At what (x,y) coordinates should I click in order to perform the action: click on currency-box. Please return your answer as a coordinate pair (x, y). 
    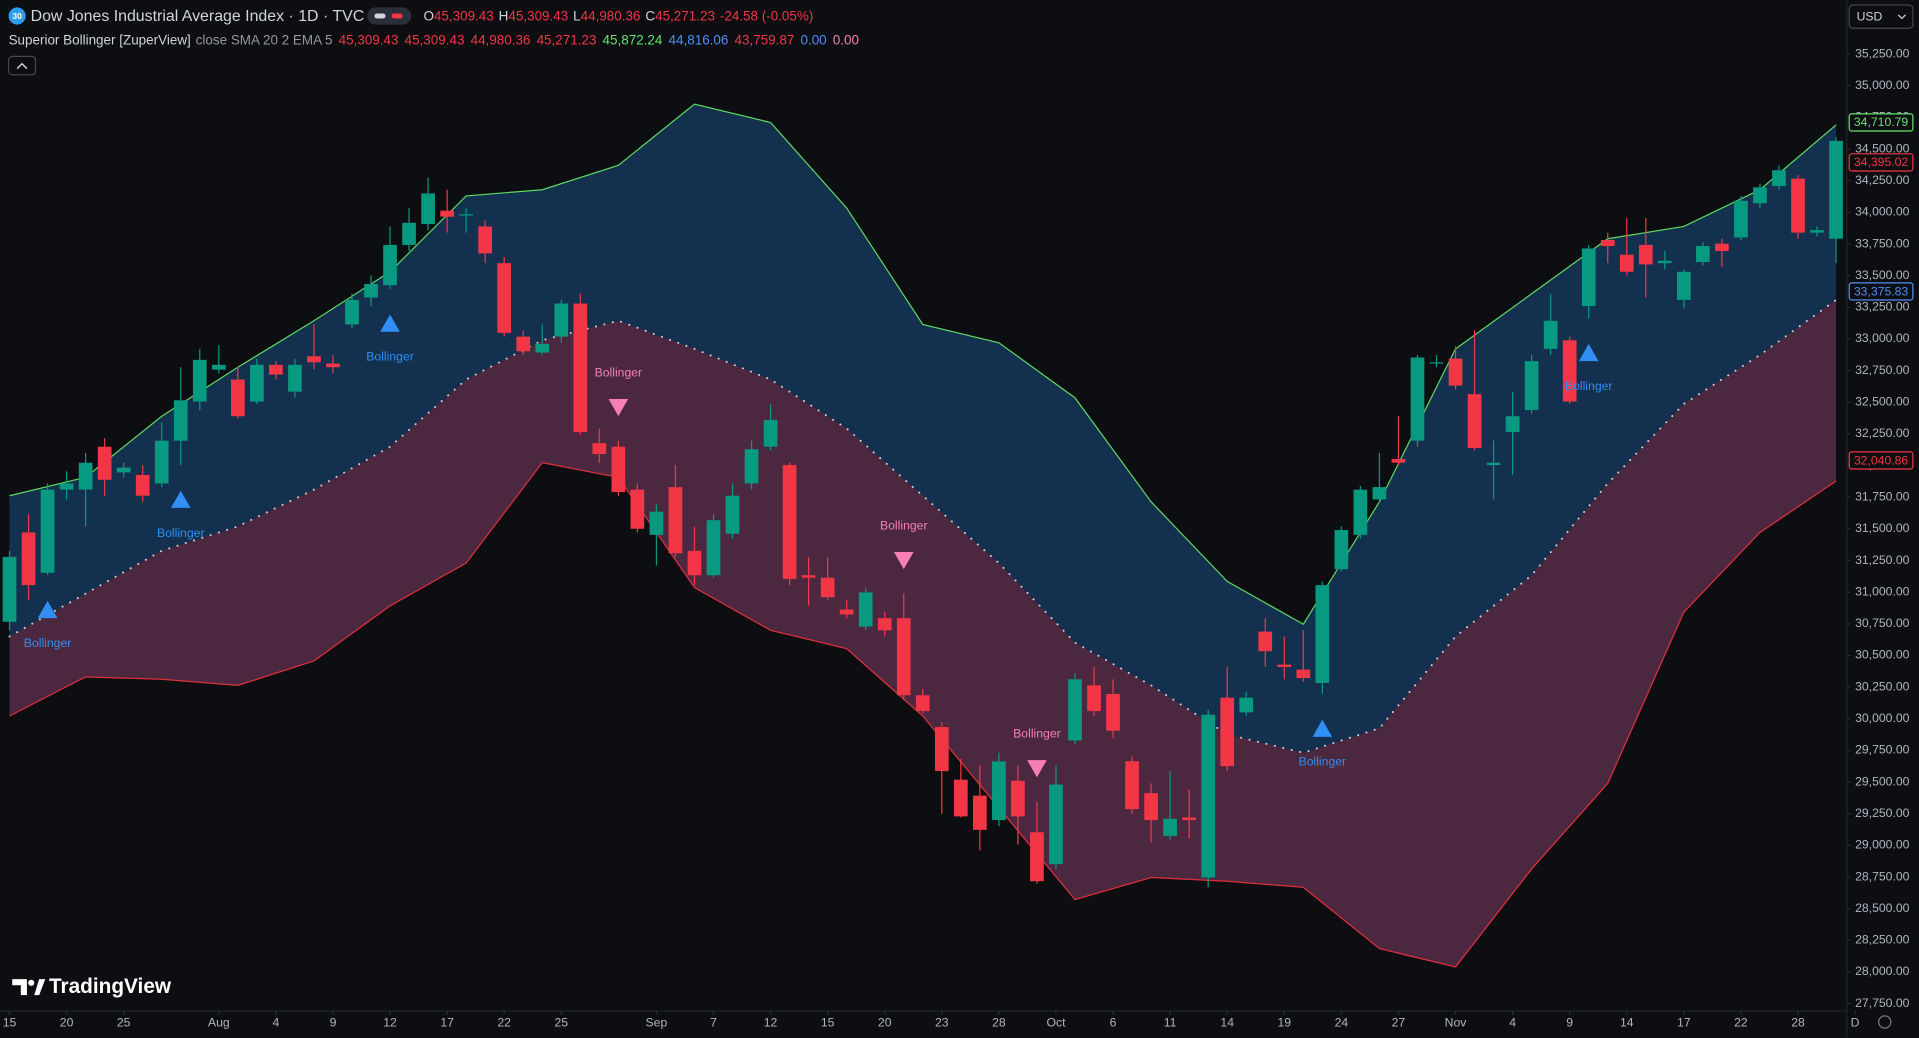
    Looking at the image, I should click on (1881, 16).